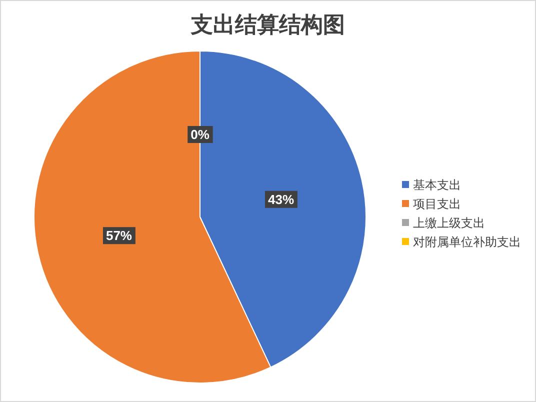 This screenshot has height=402, width=536. Describe the element at coordinates (467, 242) in the screenshot. I see `legend-label: 对附属单位补助支出` at that location.